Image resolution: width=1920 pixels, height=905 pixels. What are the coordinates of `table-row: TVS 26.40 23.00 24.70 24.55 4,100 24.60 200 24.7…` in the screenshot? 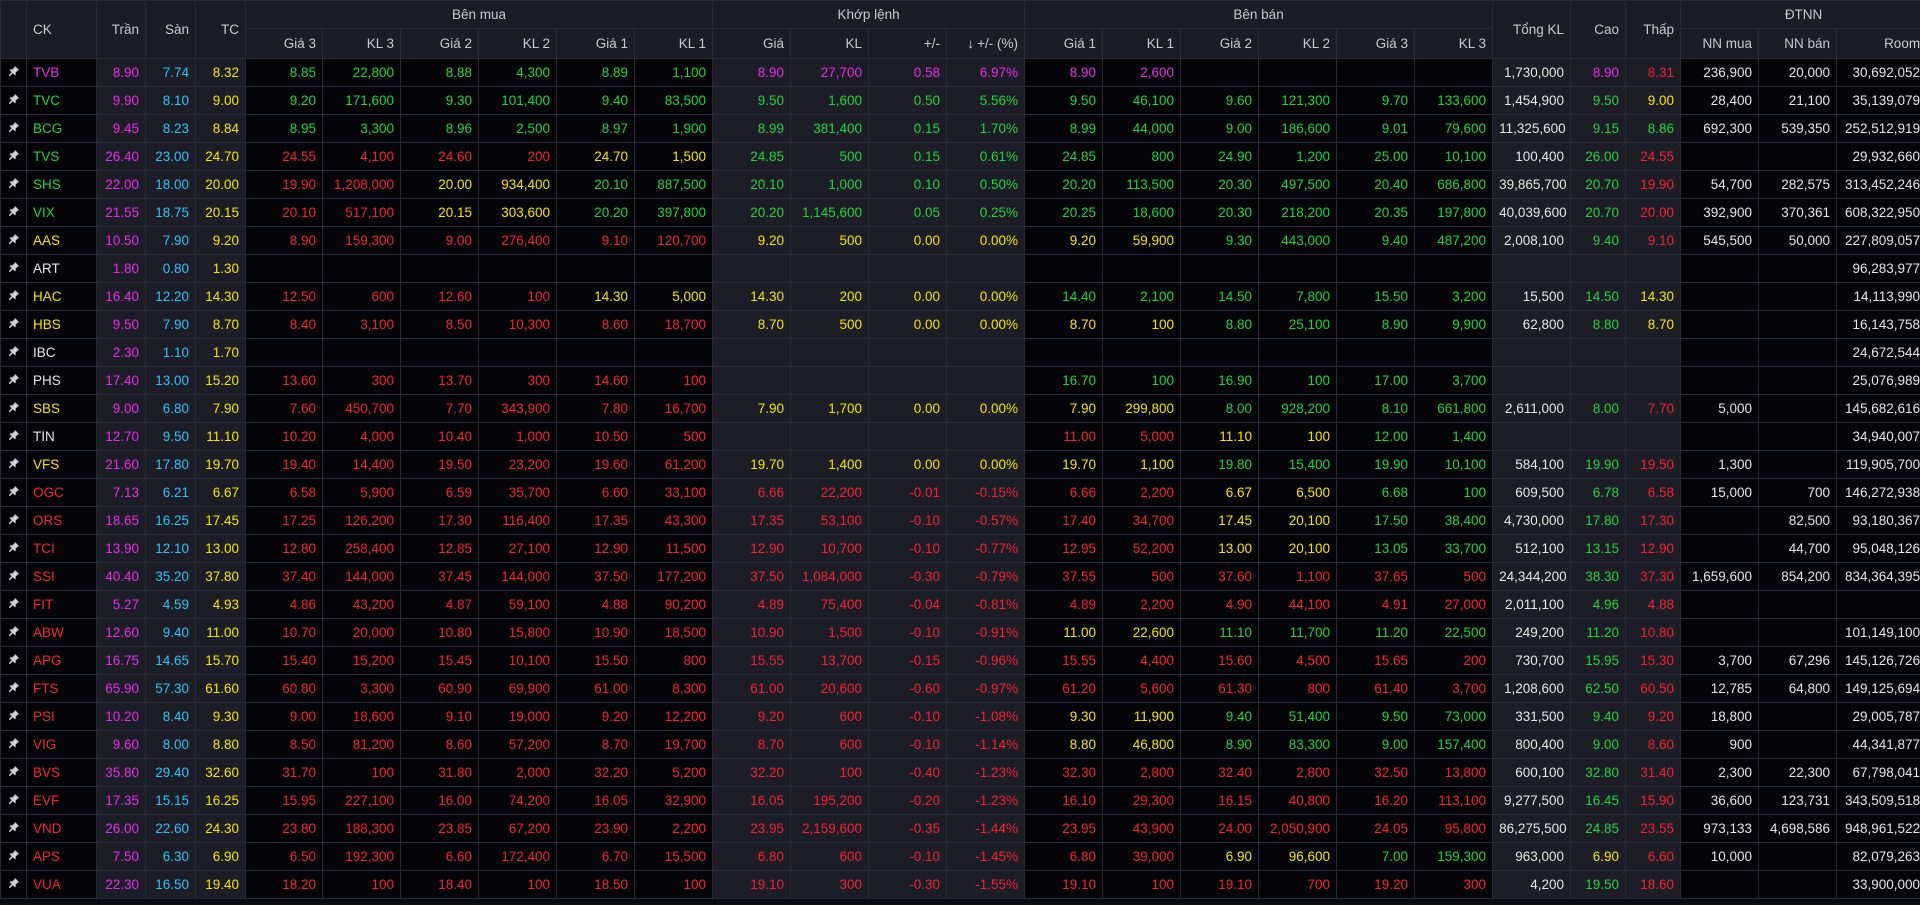 It's located at (960, 156).